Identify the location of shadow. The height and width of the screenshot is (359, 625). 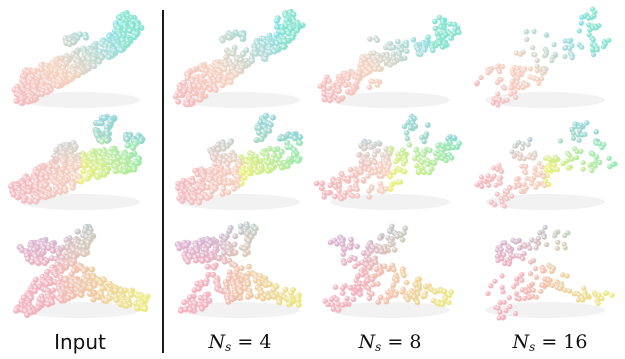
(390, 202).